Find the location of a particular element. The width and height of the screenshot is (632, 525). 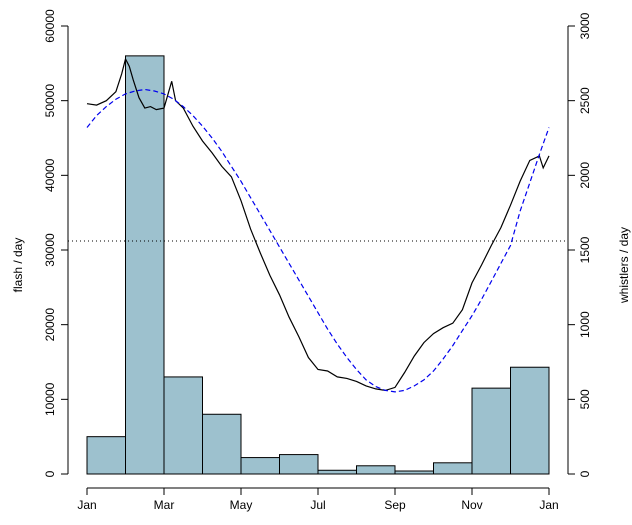

y-tick-label-right: 2000 is located at coordinates (585, 175).